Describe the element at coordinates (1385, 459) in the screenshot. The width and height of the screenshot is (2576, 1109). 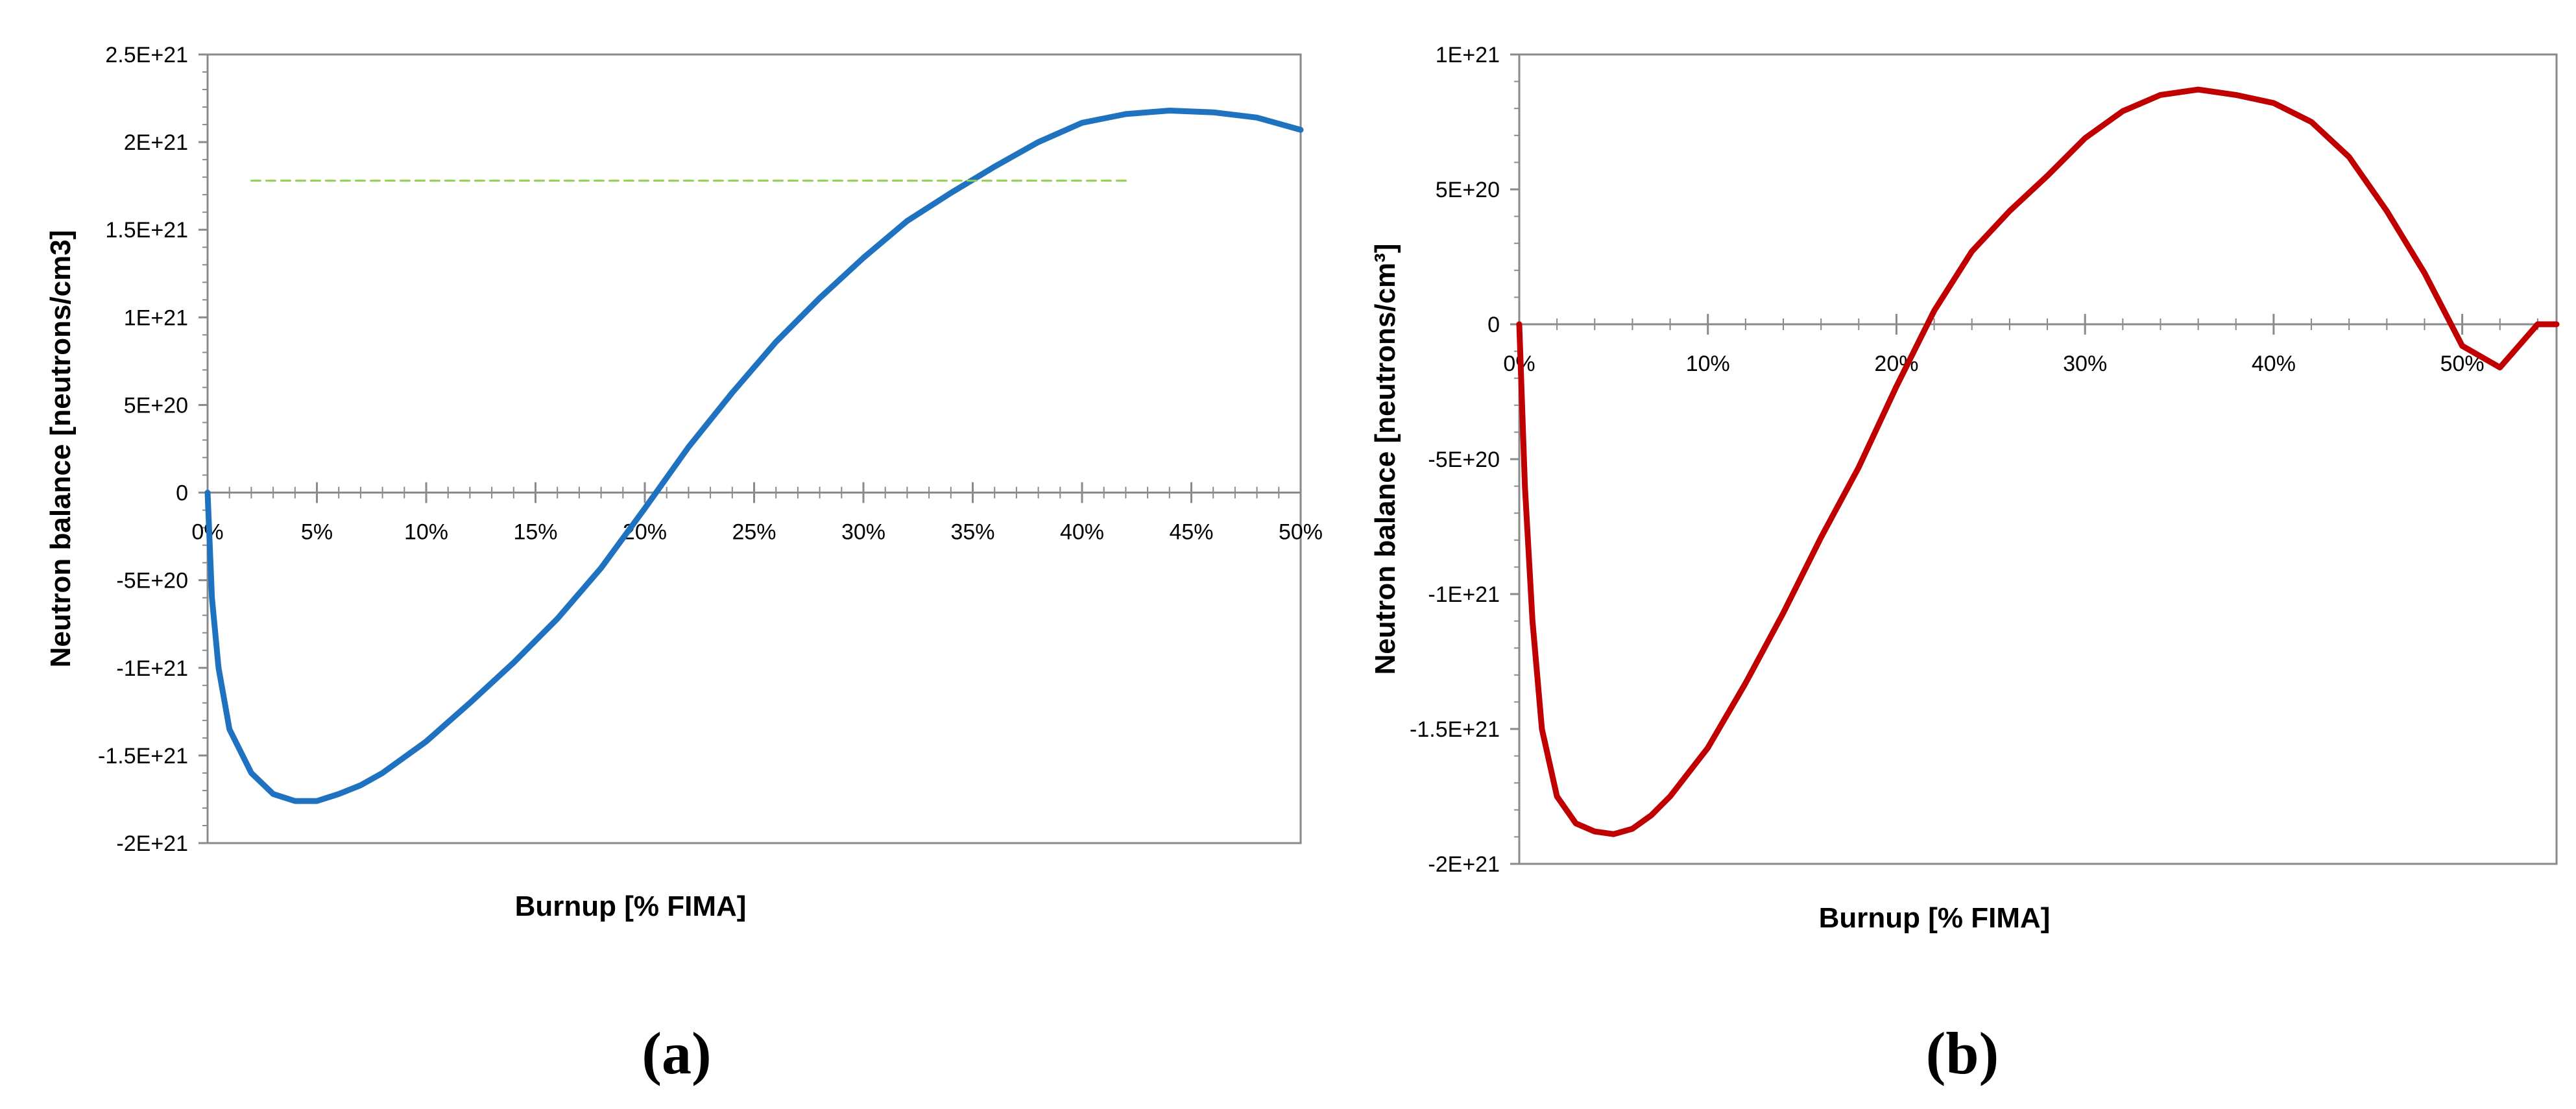
I see `y-axis-title-b: Neutron balance [neutrons/cm³]` at that location.